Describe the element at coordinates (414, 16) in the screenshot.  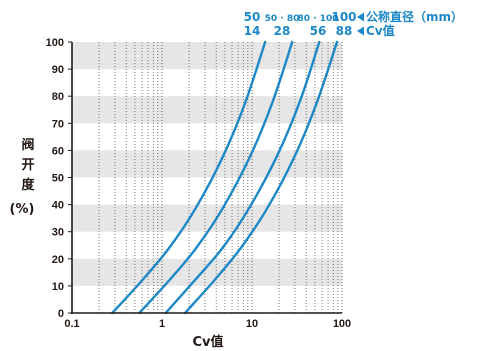
I see `header-dn-label: 公称直径（mm）` at that location.